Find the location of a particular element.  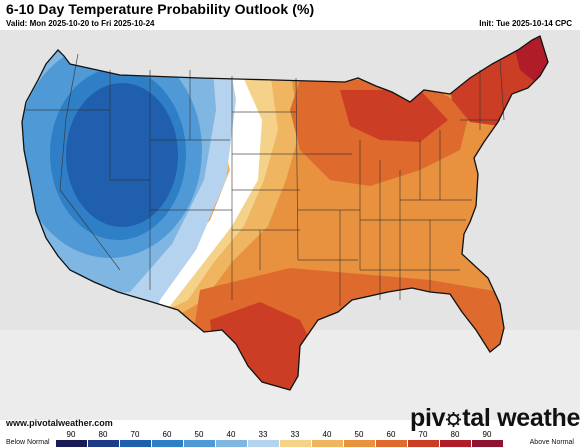

brand-text-left: piv is located at coordinates (428, 418).